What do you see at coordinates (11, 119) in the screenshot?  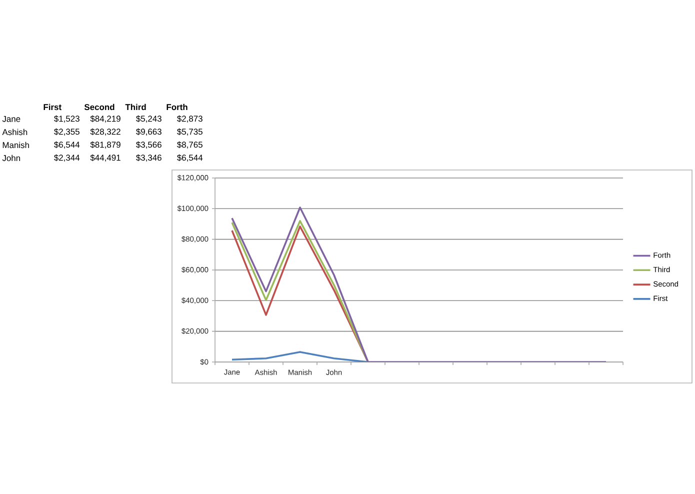 I see `category-label: Jane` at bounding box center [11, 119].